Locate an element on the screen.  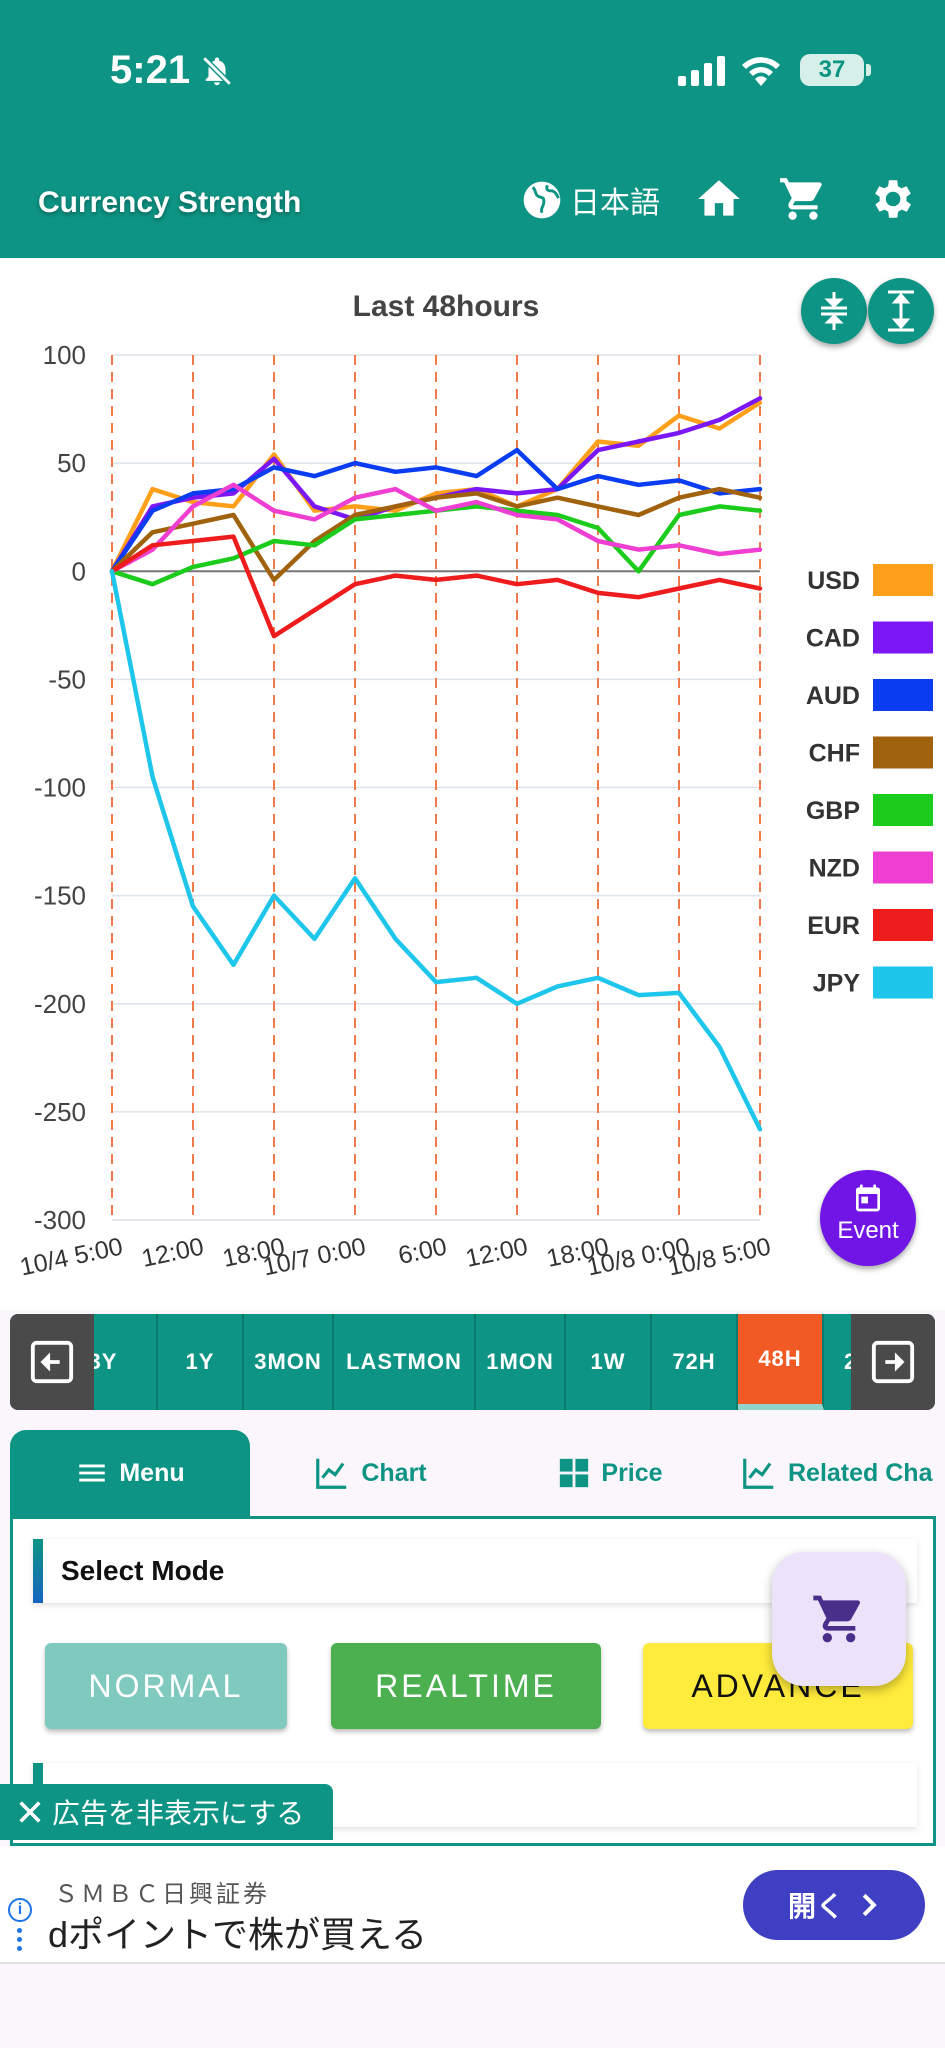
legend-label: JPY is located at coordinates (837, 984).